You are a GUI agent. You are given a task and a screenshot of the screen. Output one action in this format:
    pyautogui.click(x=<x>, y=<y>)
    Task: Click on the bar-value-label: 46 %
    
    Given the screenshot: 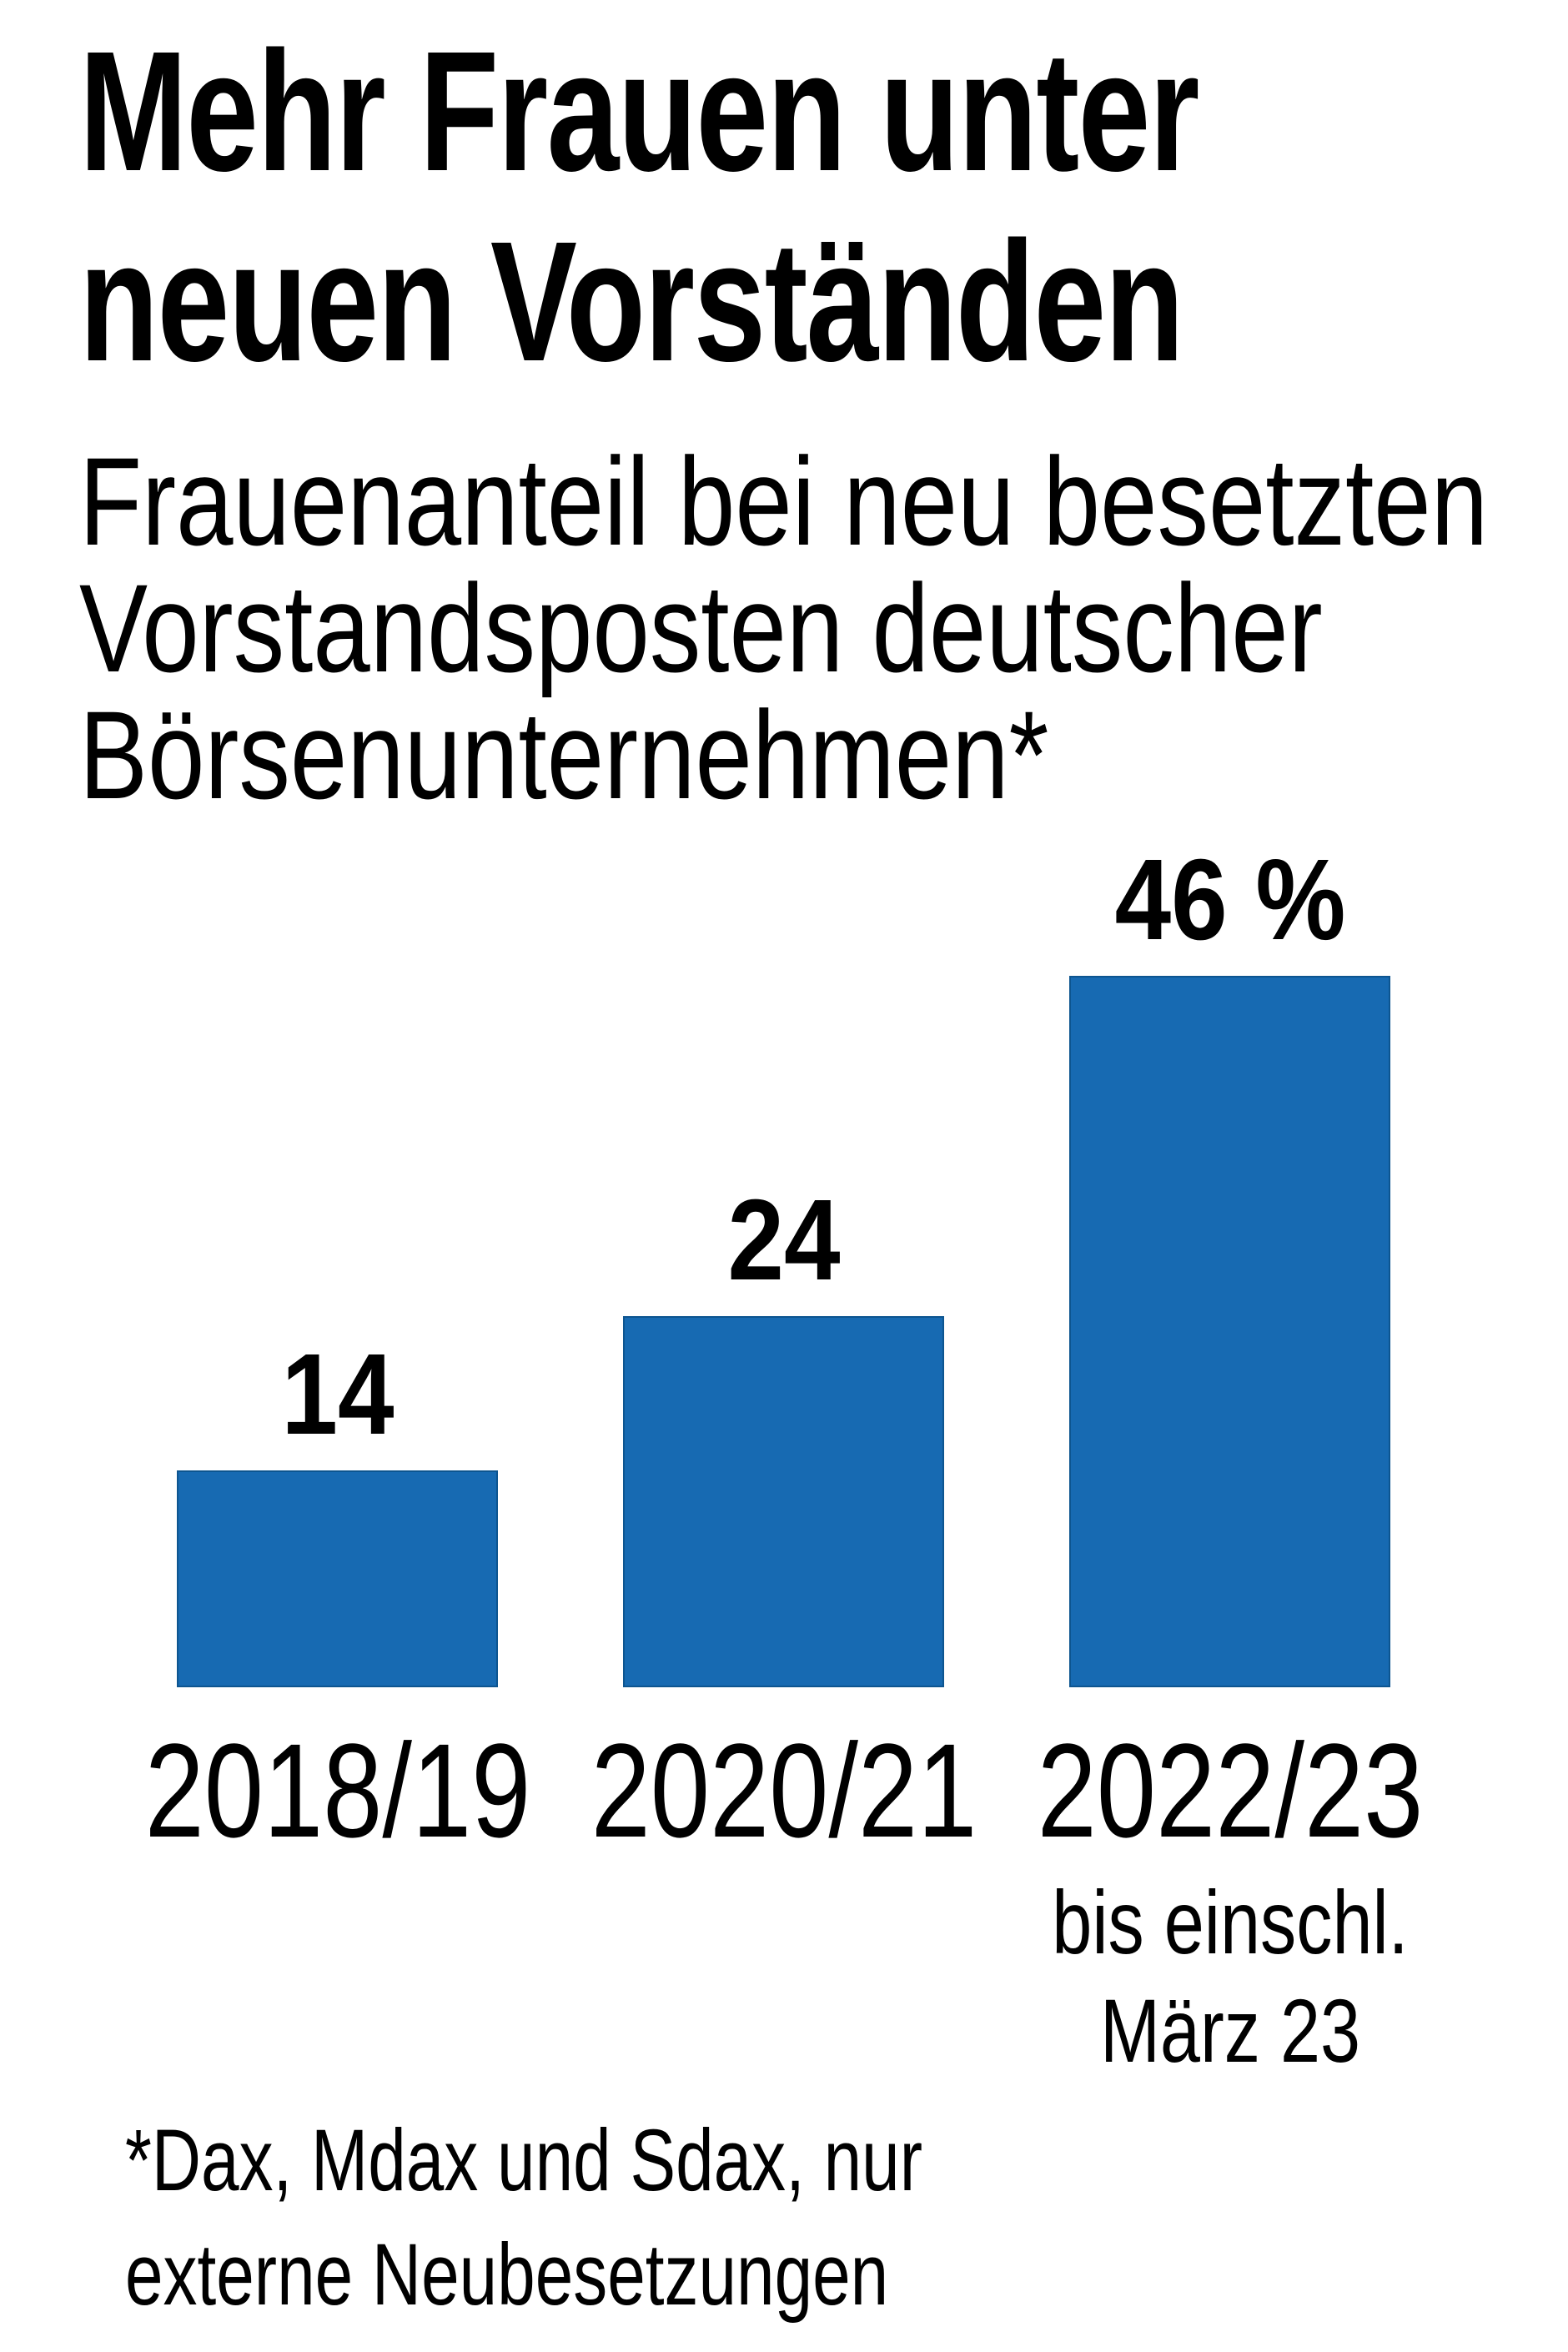 What is the action you would take?
    pyautogui.click(x=1229, y=900)
    